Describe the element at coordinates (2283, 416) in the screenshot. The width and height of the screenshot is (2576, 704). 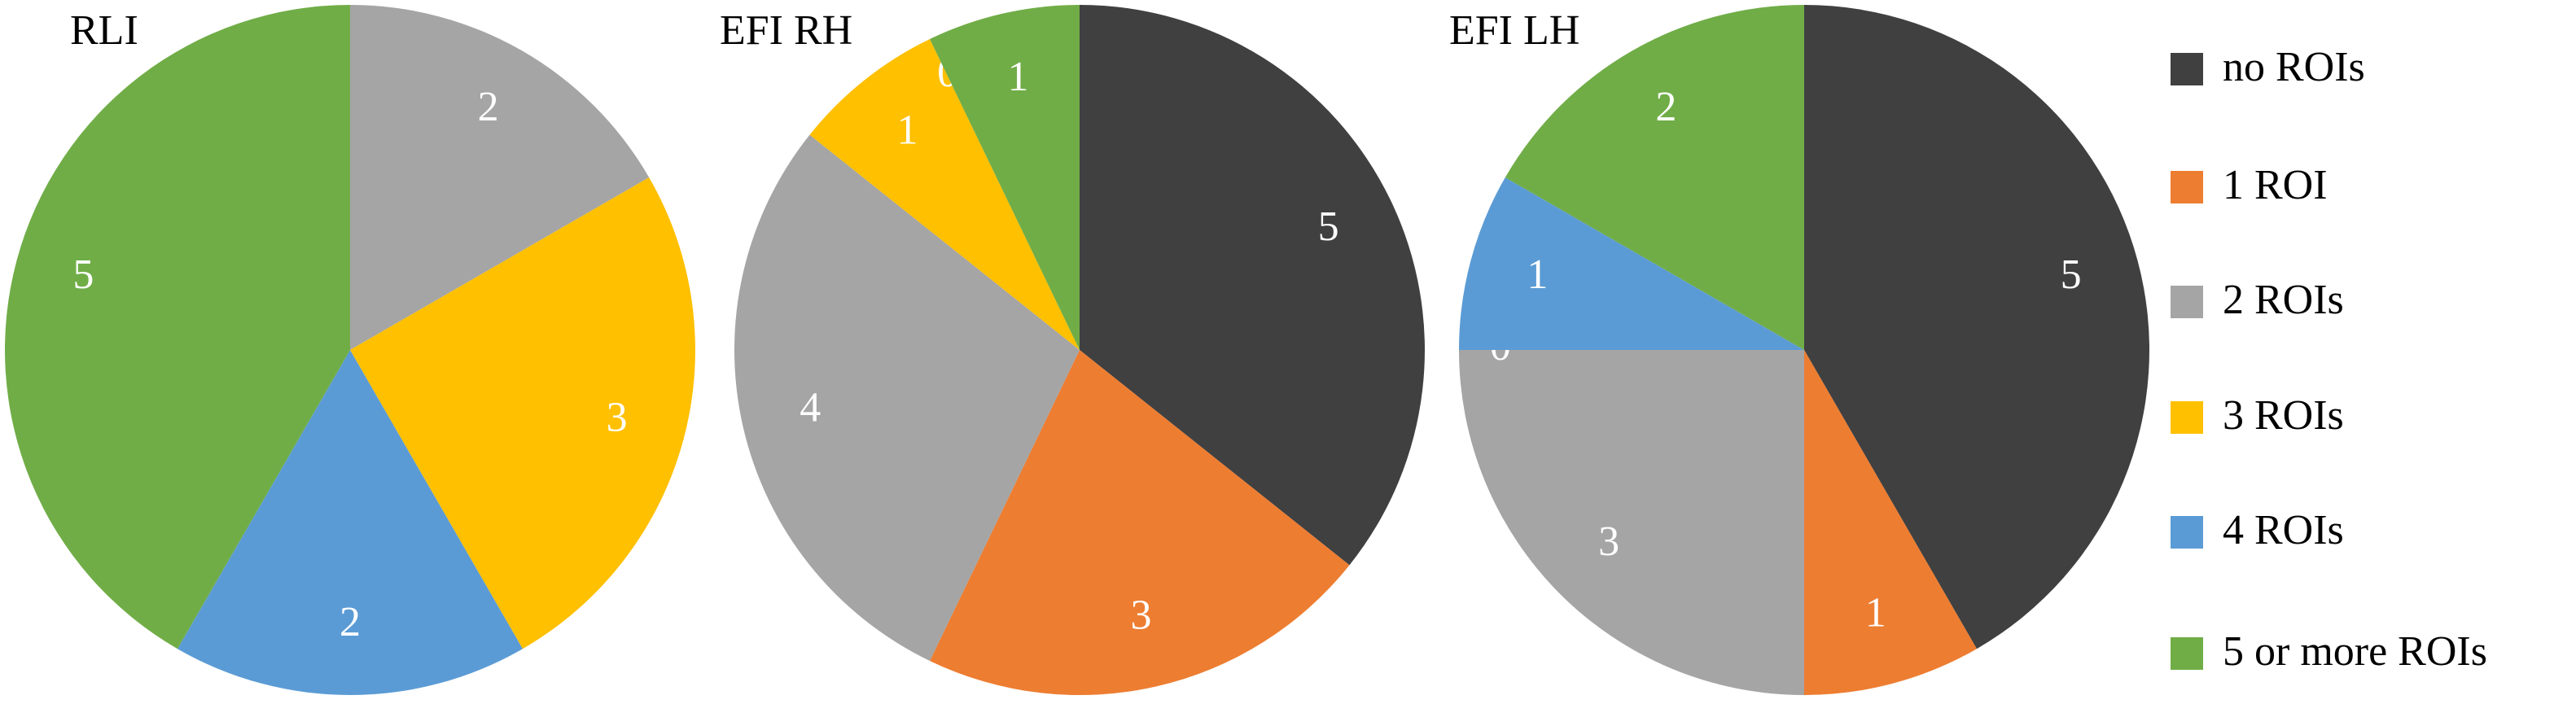
I see `legend-label: 3 ROIs` at that location.